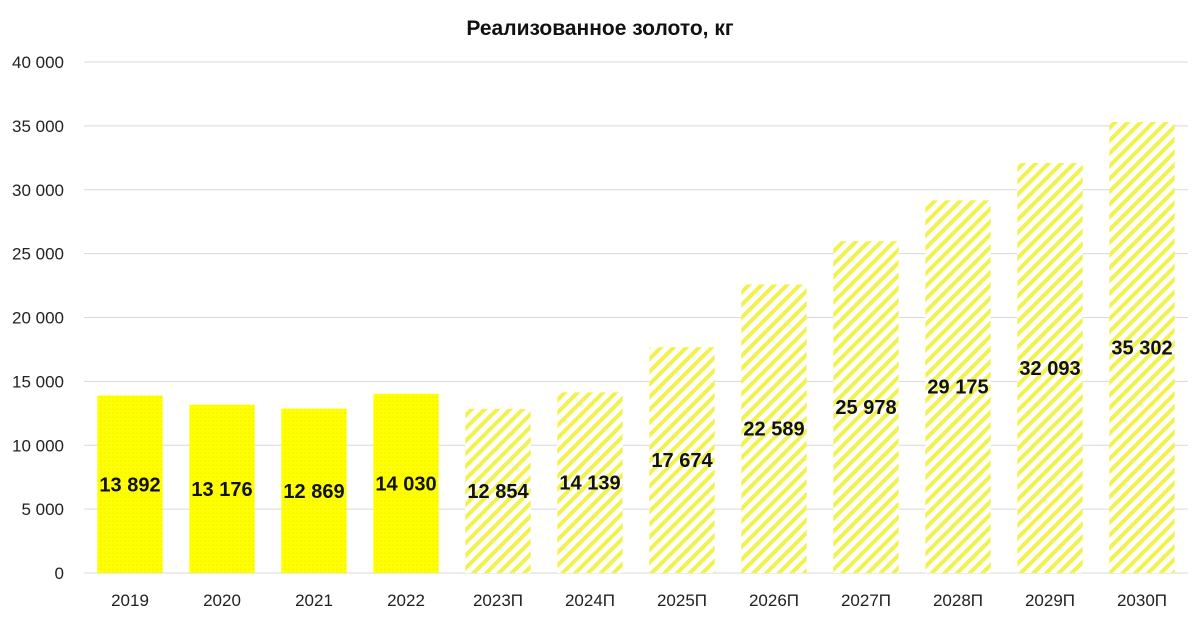  I want to click on bar-2024П, so click(590, 482).